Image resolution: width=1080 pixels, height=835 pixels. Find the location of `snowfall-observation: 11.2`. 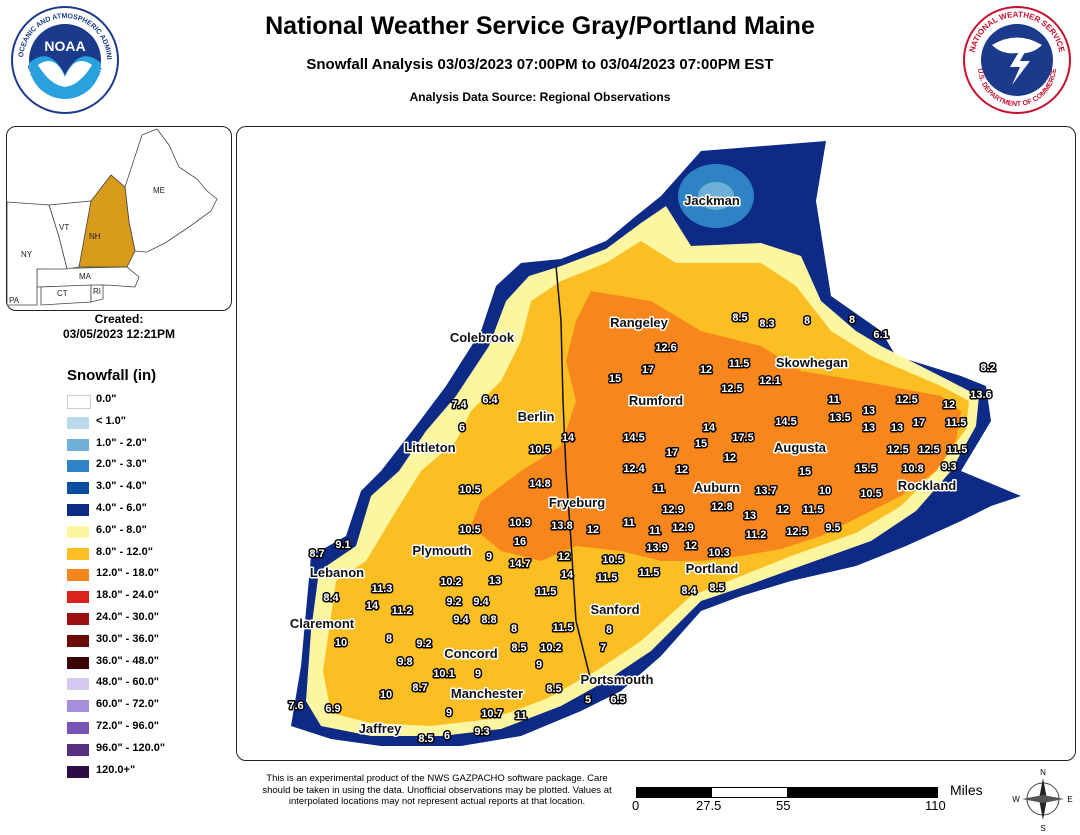

snowfall-observation: 11.2 is located at coordinates (402, 611).